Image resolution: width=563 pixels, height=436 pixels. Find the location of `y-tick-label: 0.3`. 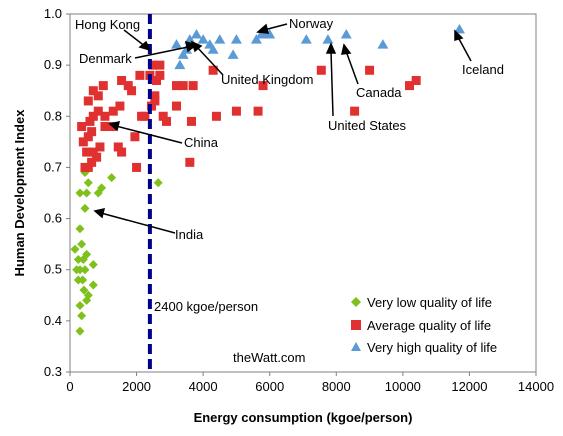

y-tick-label: 0.3 is located at coordinates (53, 371).